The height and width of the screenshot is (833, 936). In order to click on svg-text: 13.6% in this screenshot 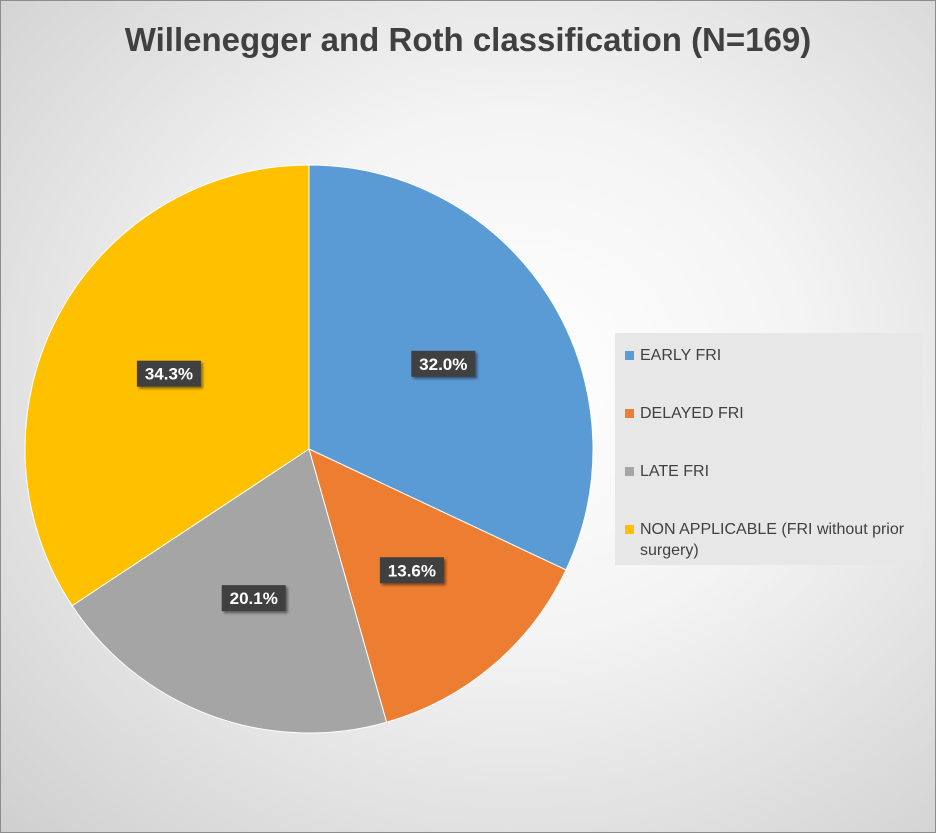, I will do `click(412, 570)`.